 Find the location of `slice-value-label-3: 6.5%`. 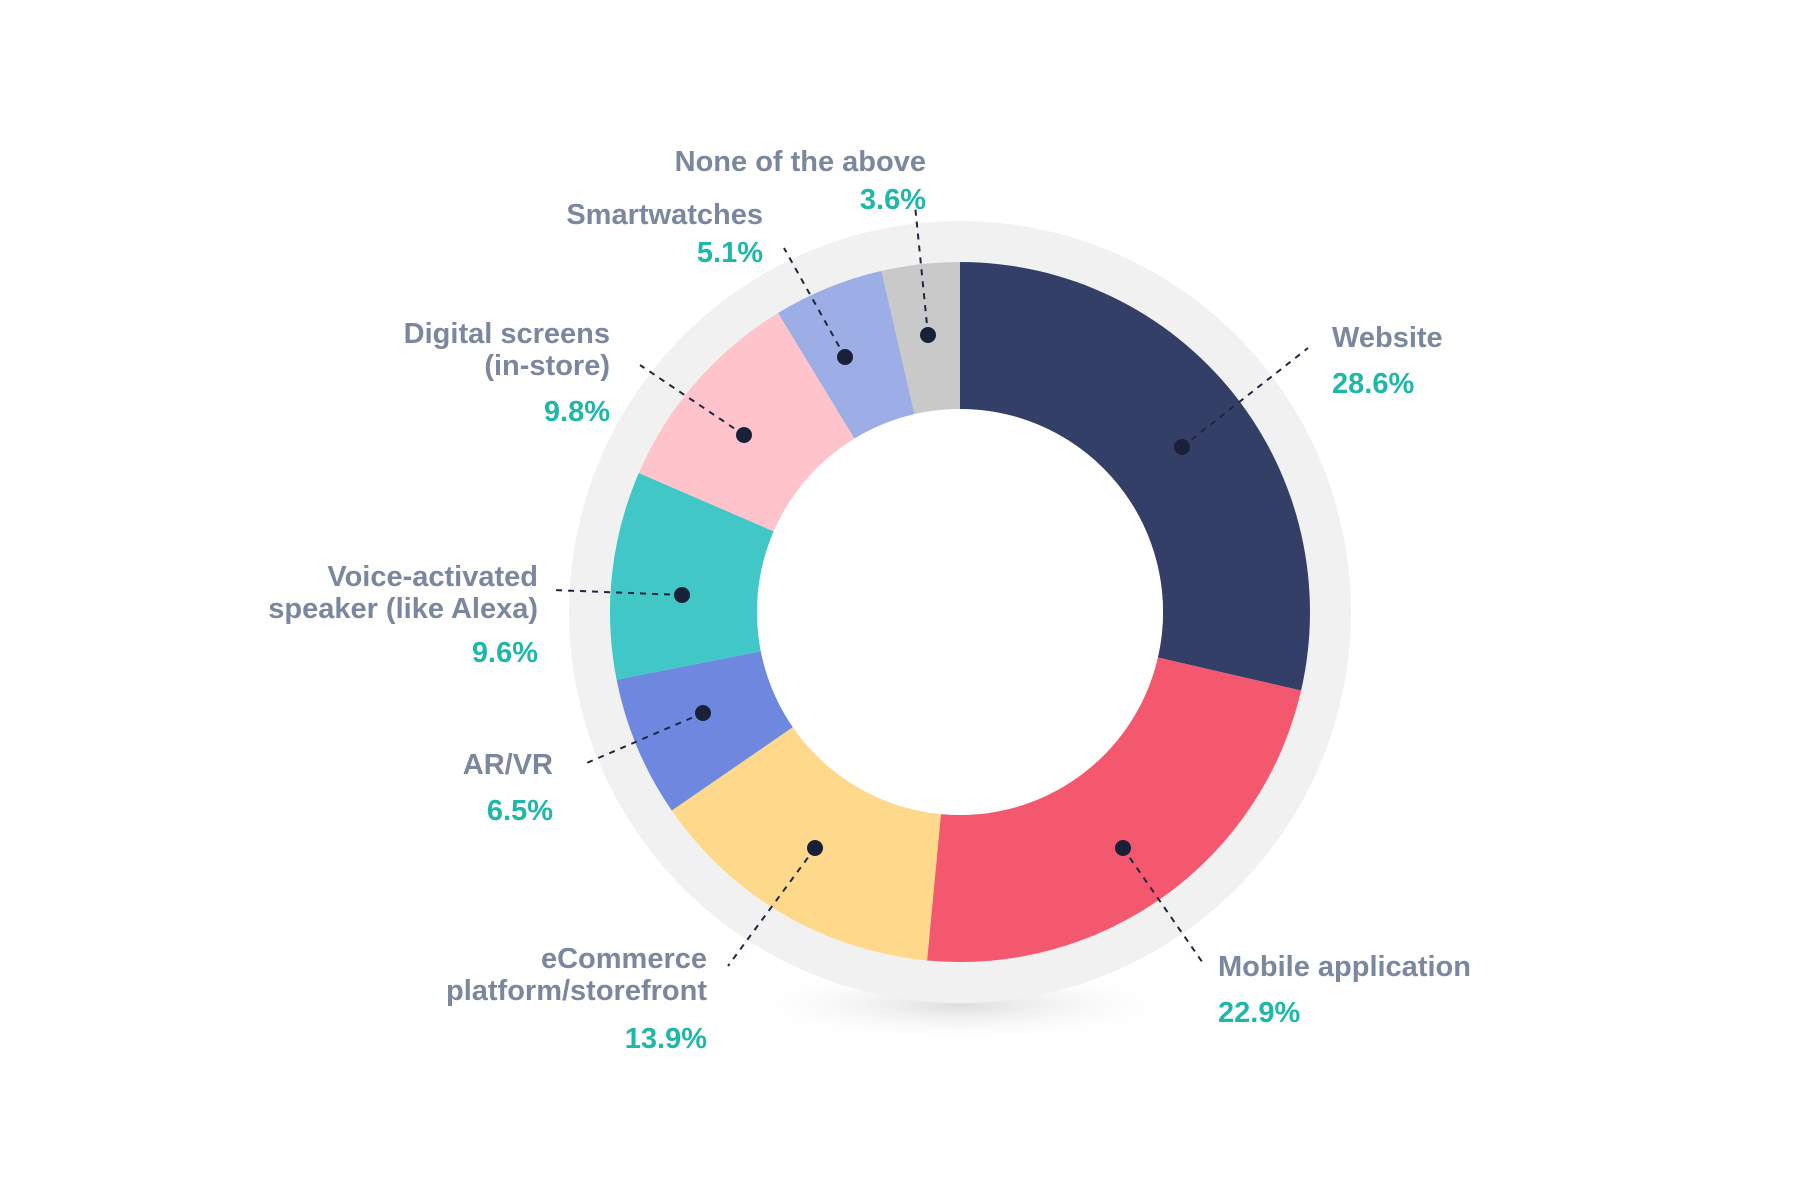

slice-value-label-3: 6.5% is located at coordinates (520, 811).